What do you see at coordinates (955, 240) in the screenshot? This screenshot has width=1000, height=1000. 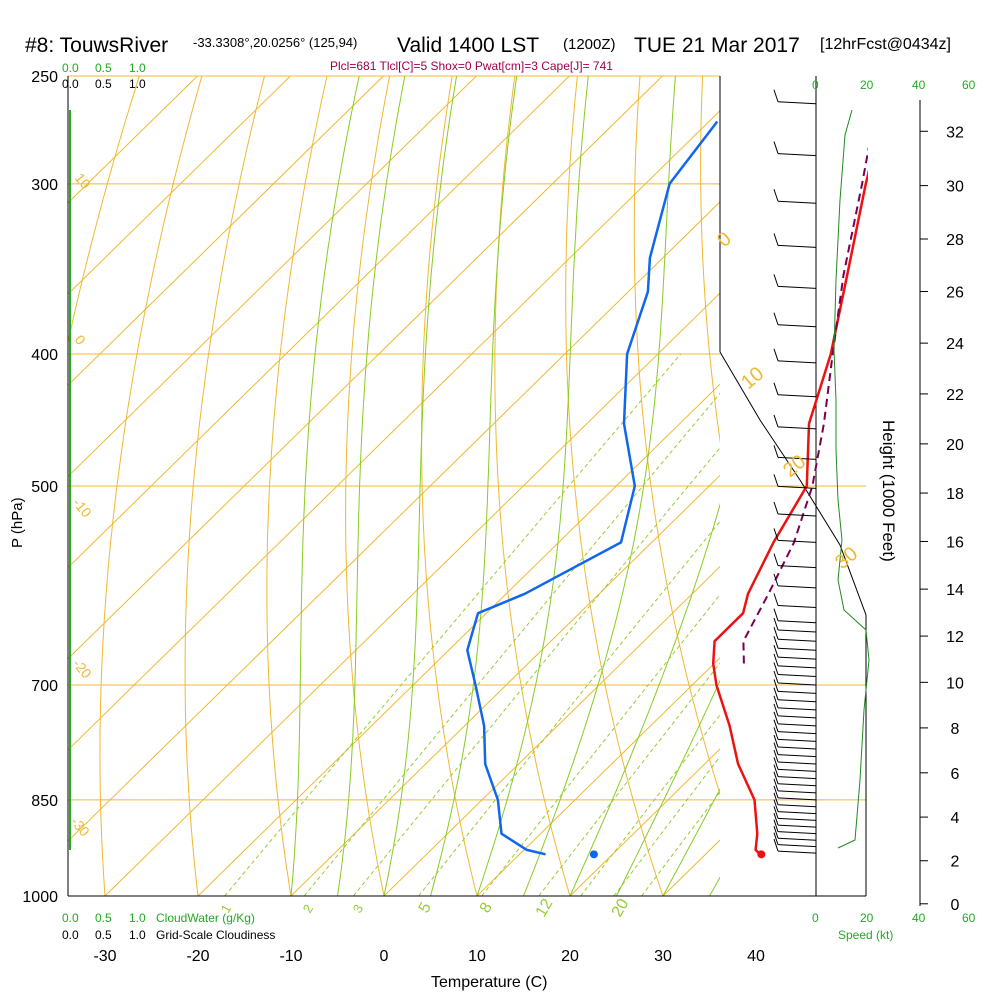 I see `height-tick-label: 28` at bounding box center [955, 240].